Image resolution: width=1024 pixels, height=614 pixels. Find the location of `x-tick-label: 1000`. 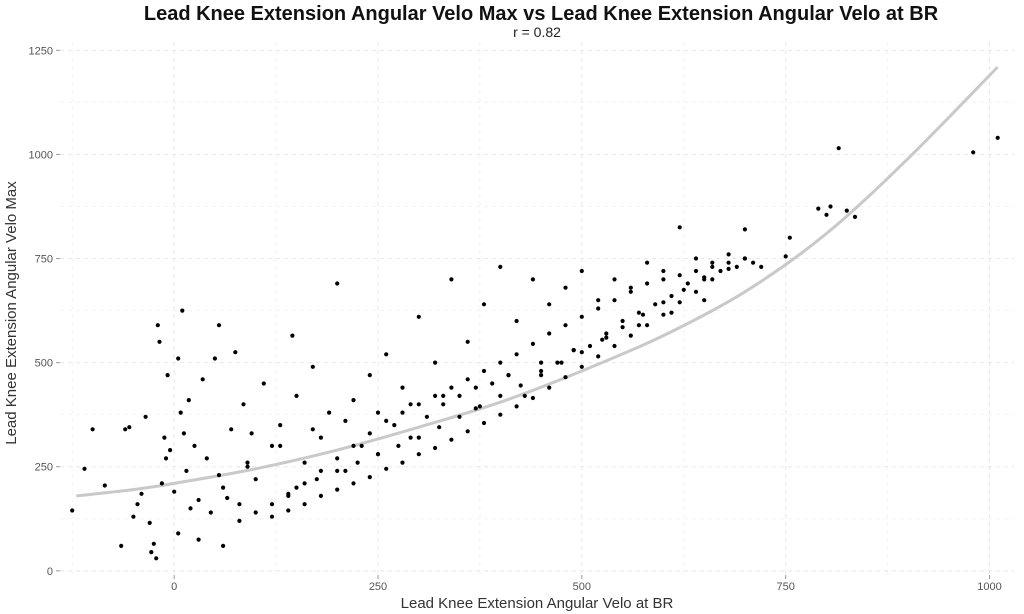

x-tick-label: 1000 is located at coordinates (989, 587).